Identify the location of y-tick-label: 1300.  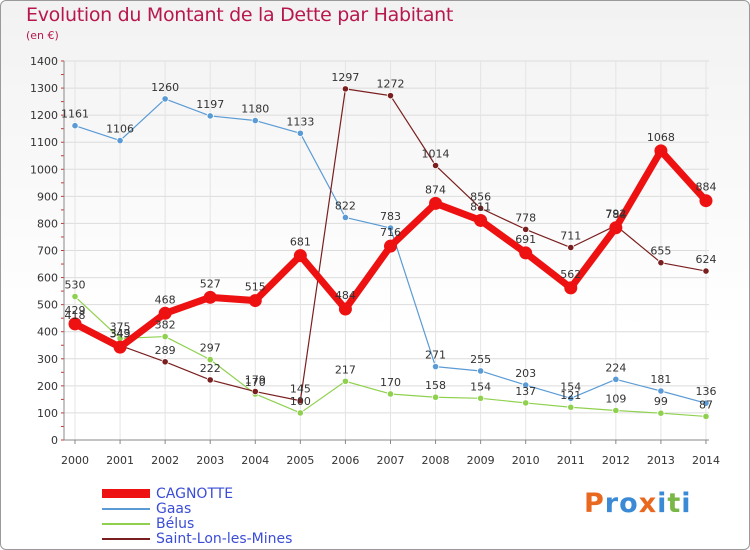
(44, 88).